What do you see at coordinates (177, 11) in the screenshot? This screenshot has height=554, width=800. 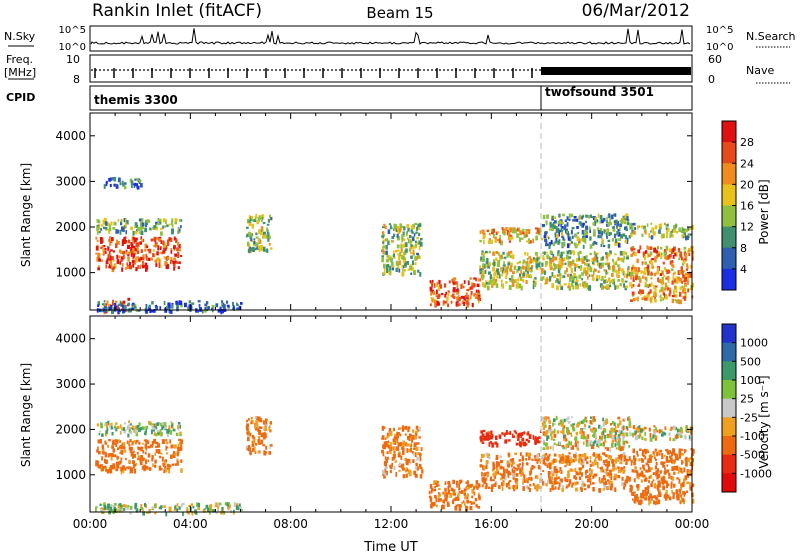 I see `station-title: Rankin Inlet (fitACF)` at bounding box center [177, 11].